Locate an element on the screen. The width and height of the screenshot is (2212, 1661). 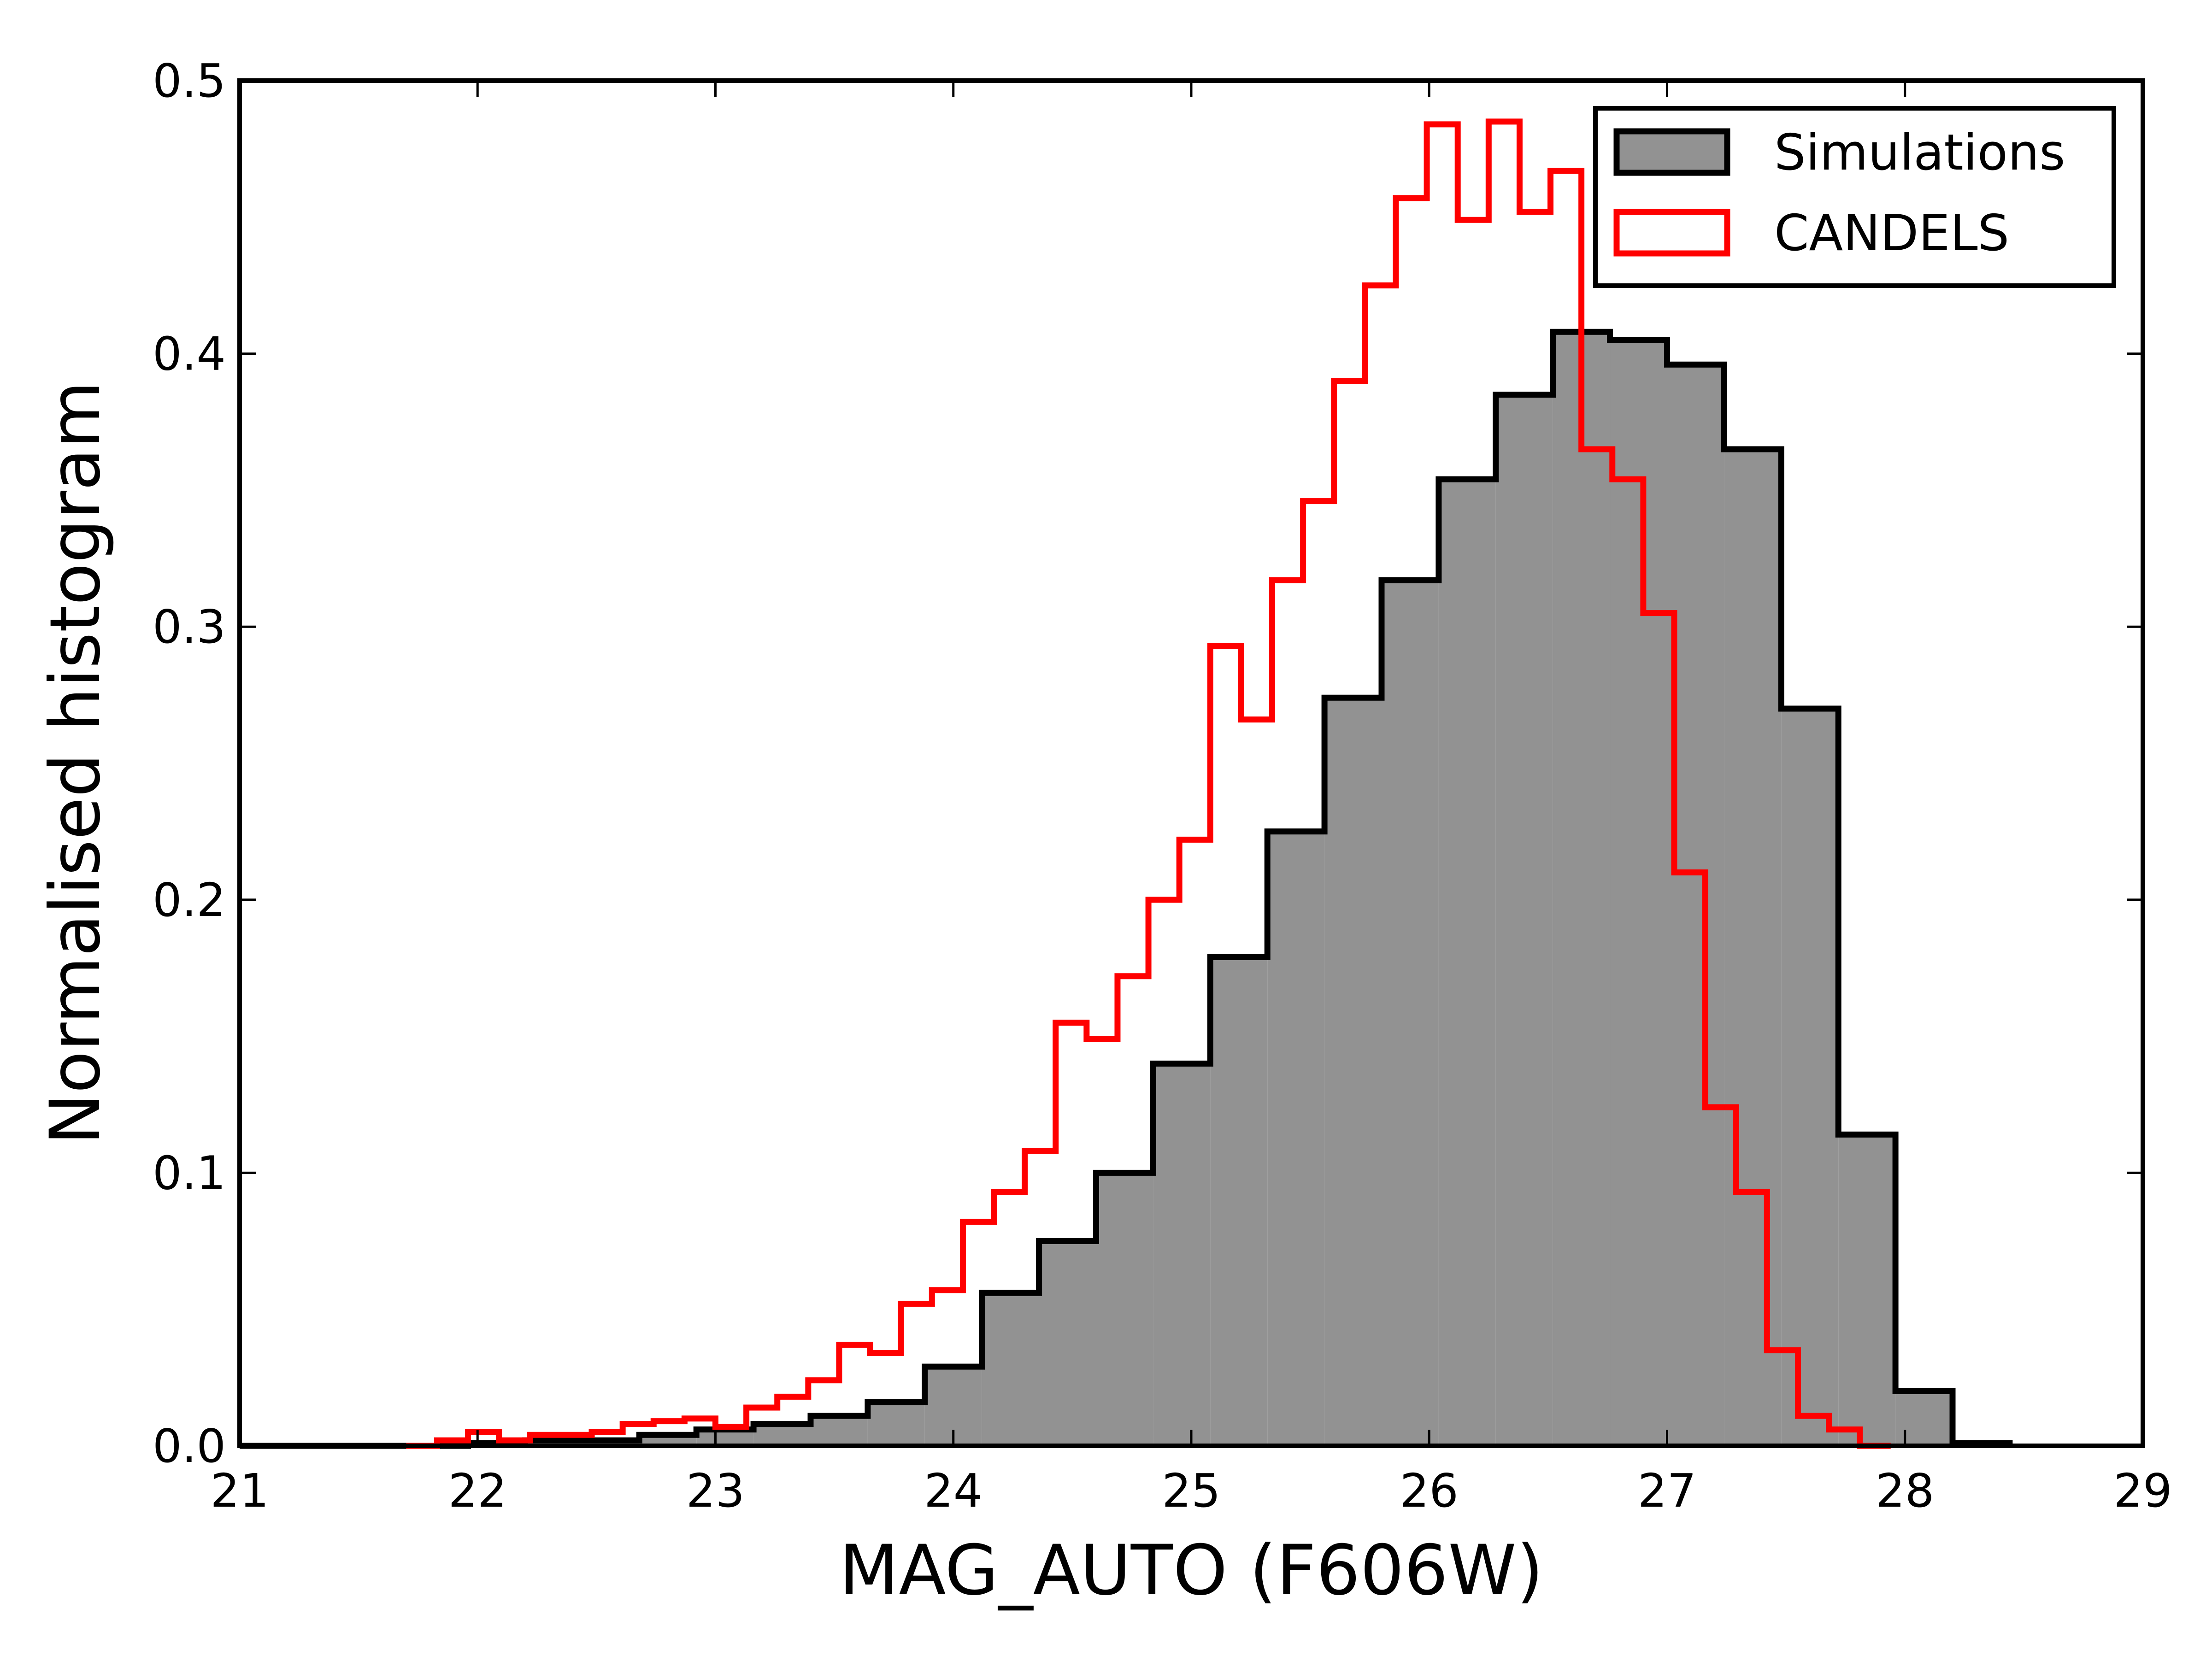
y-tick-label: 0.5 is located at coordinates (189, 81).